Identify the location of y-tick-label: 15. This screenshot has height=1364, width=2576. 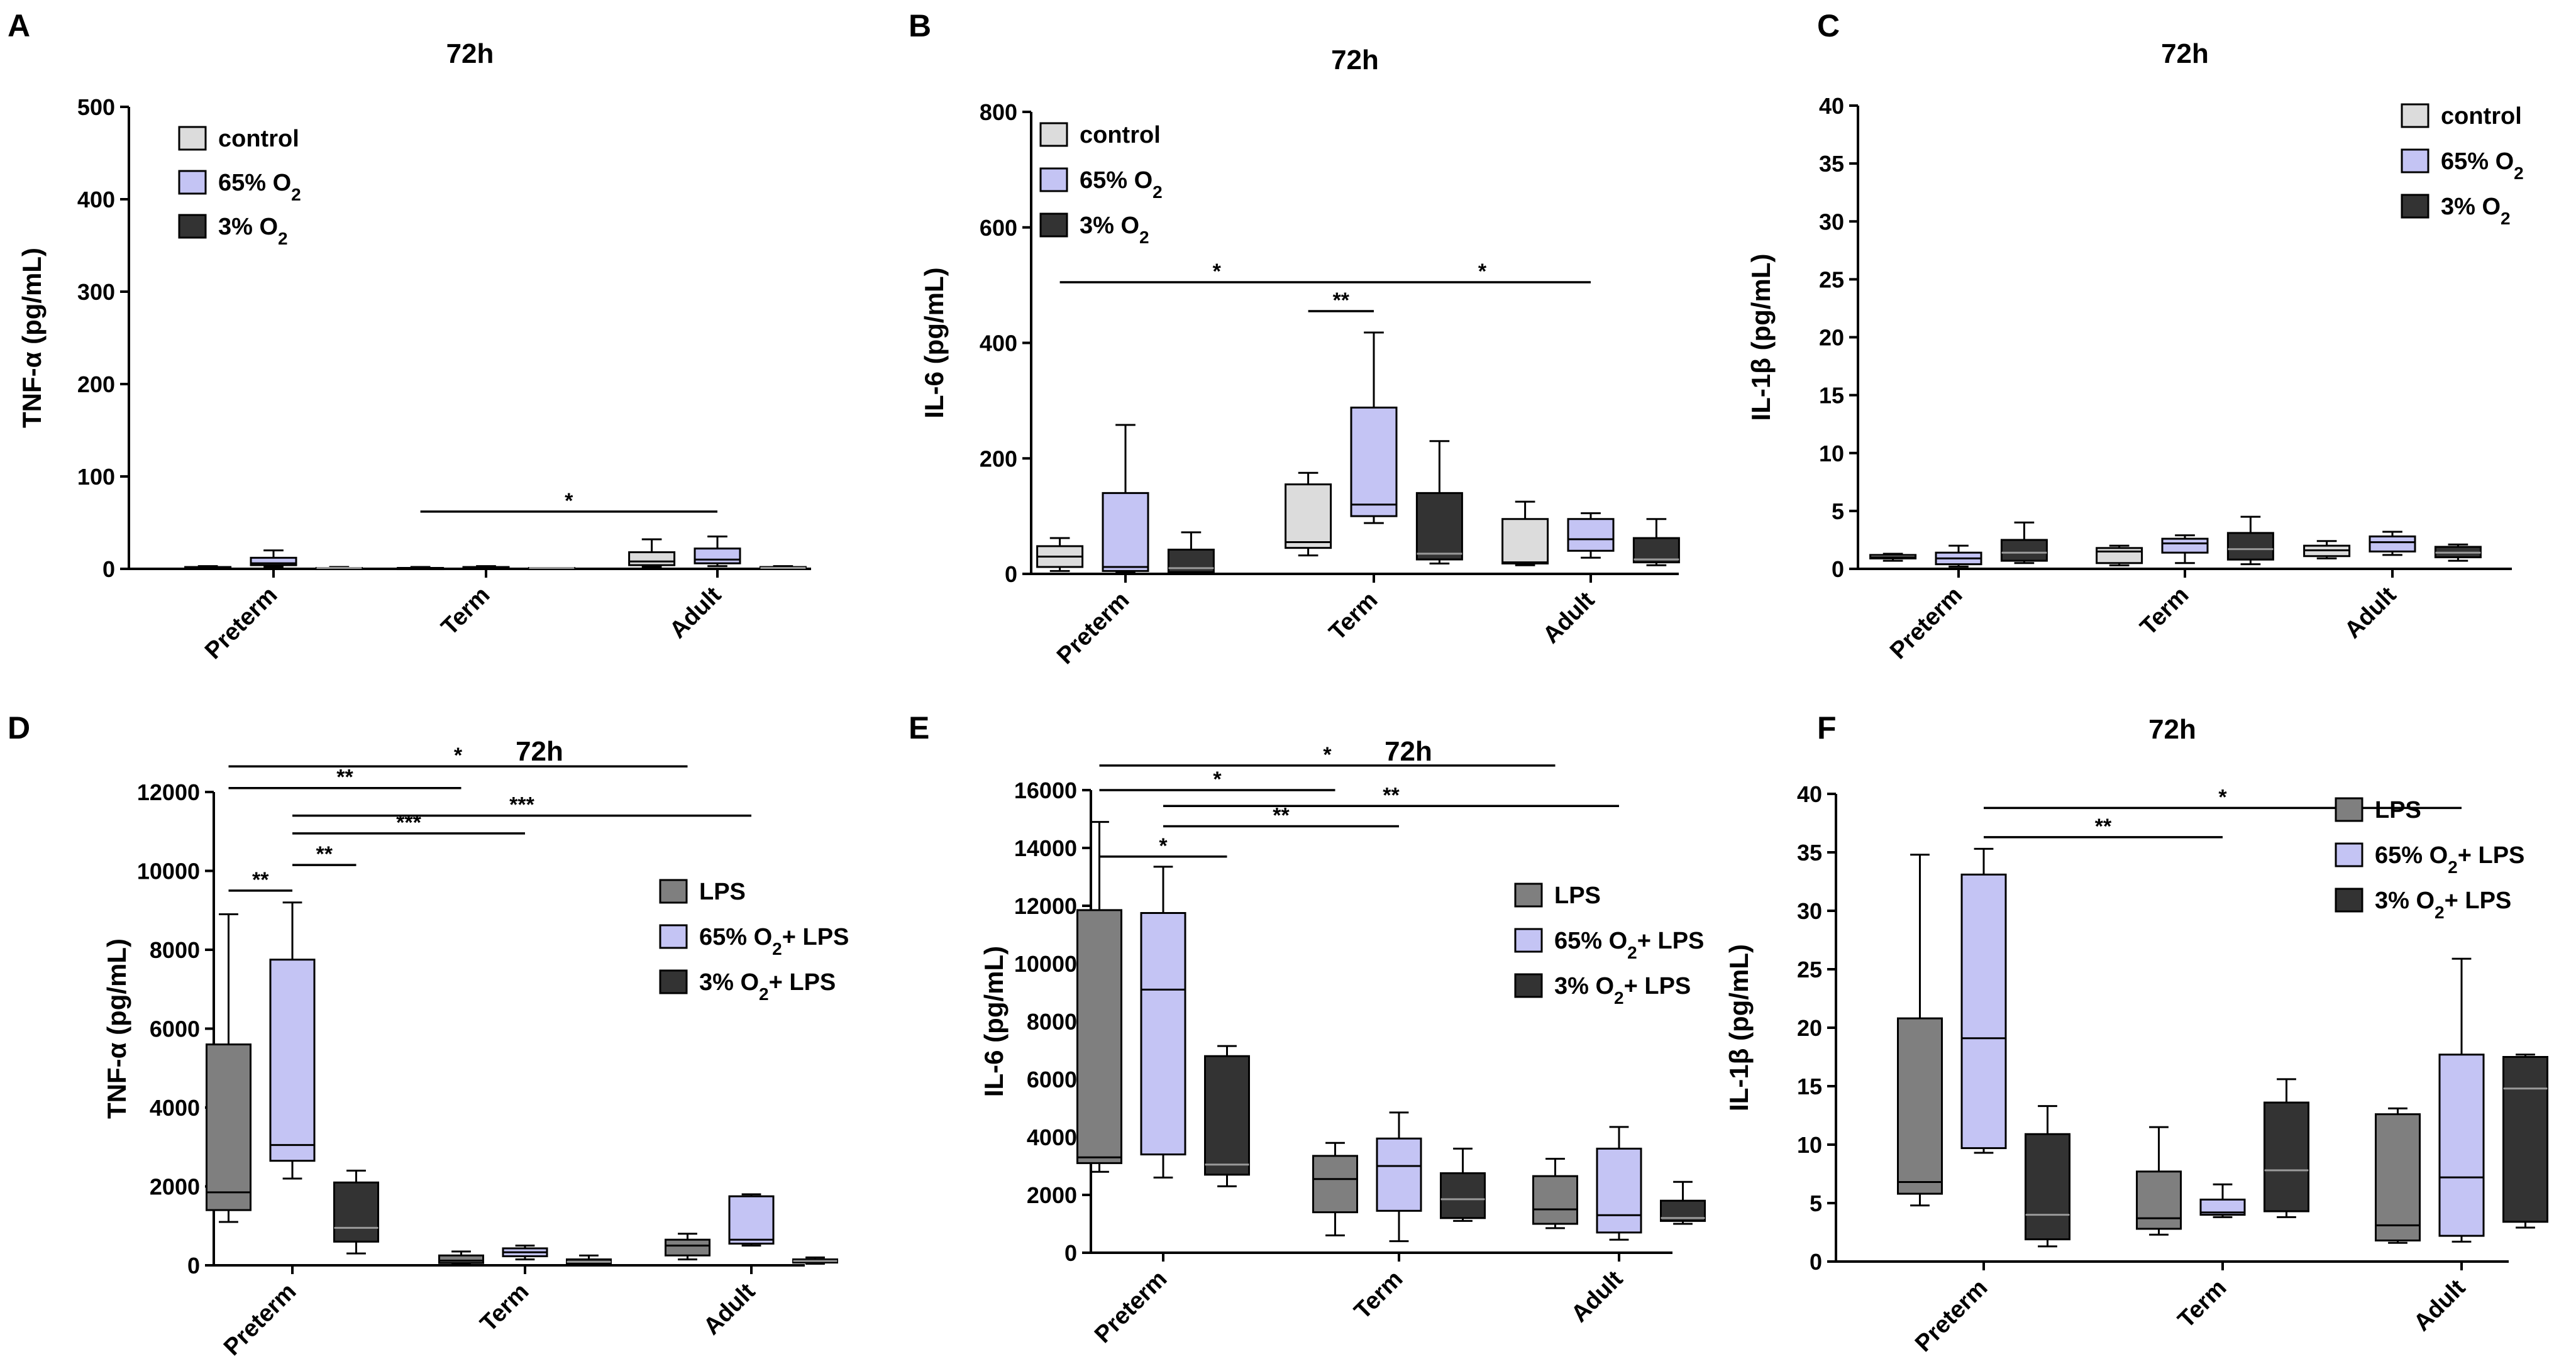
(1809, 1086).